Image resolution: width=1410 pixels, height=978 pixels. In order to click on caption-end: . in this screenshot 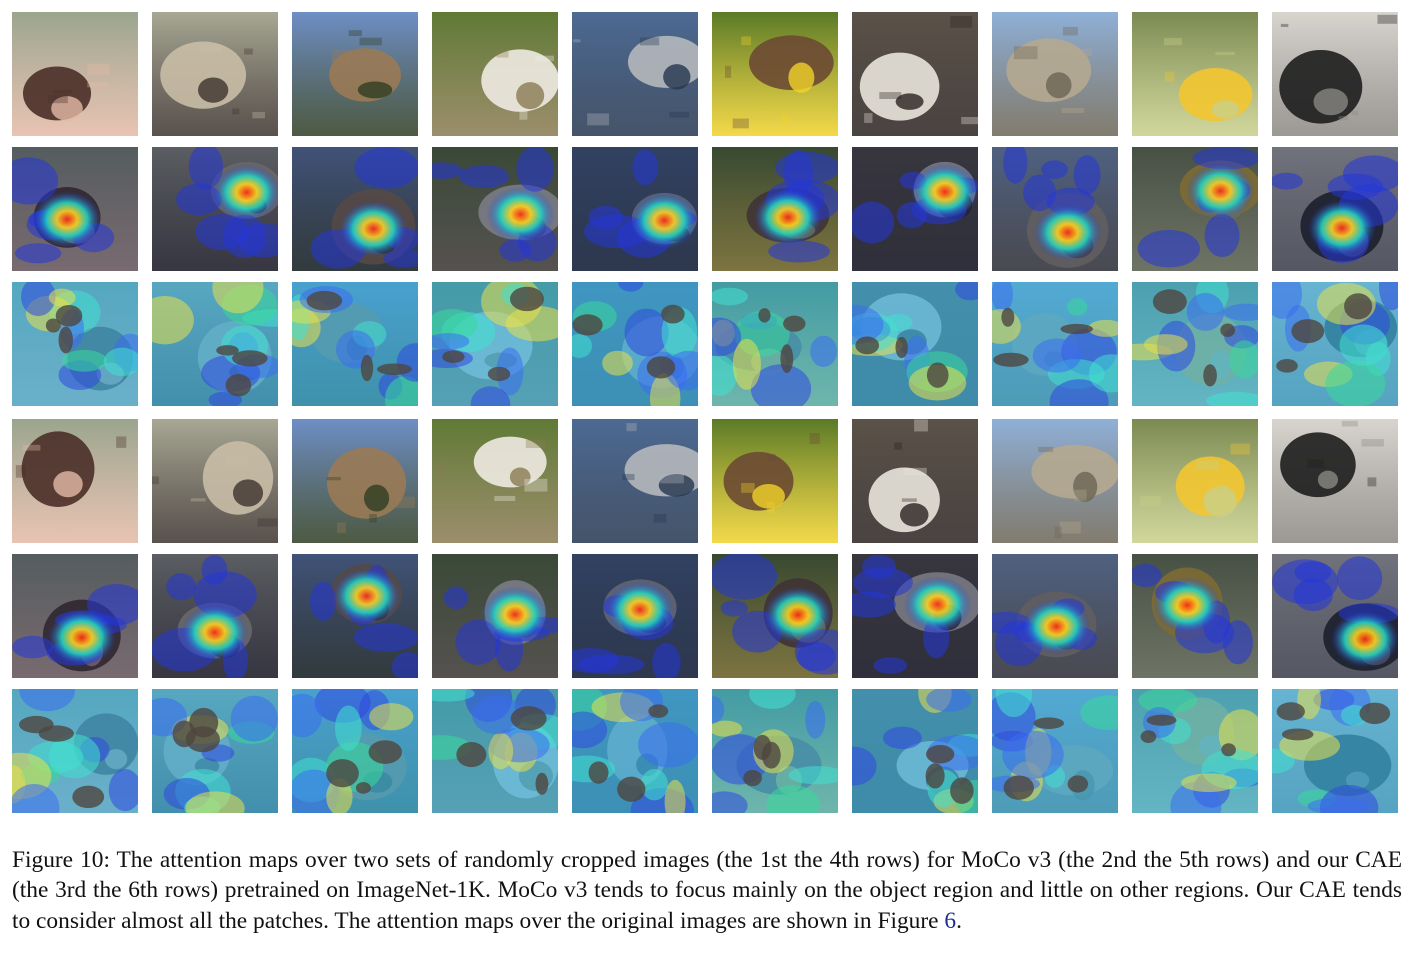, I will do `click(959, 920)`.